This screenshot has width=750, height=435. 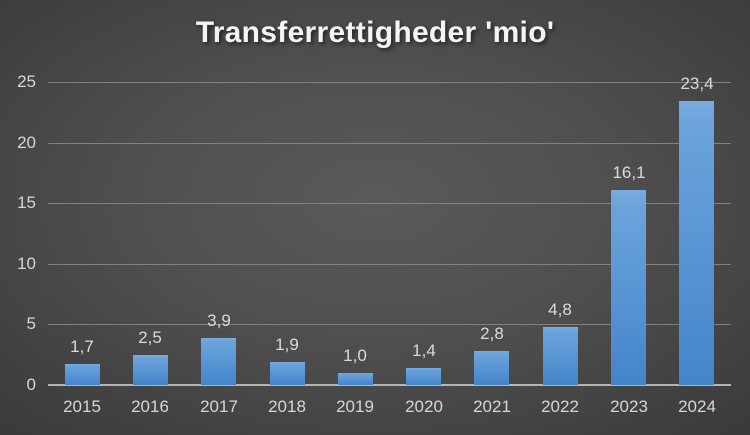 I want to click on x-axis-category-label: 2017, so click(x=219, y=406).